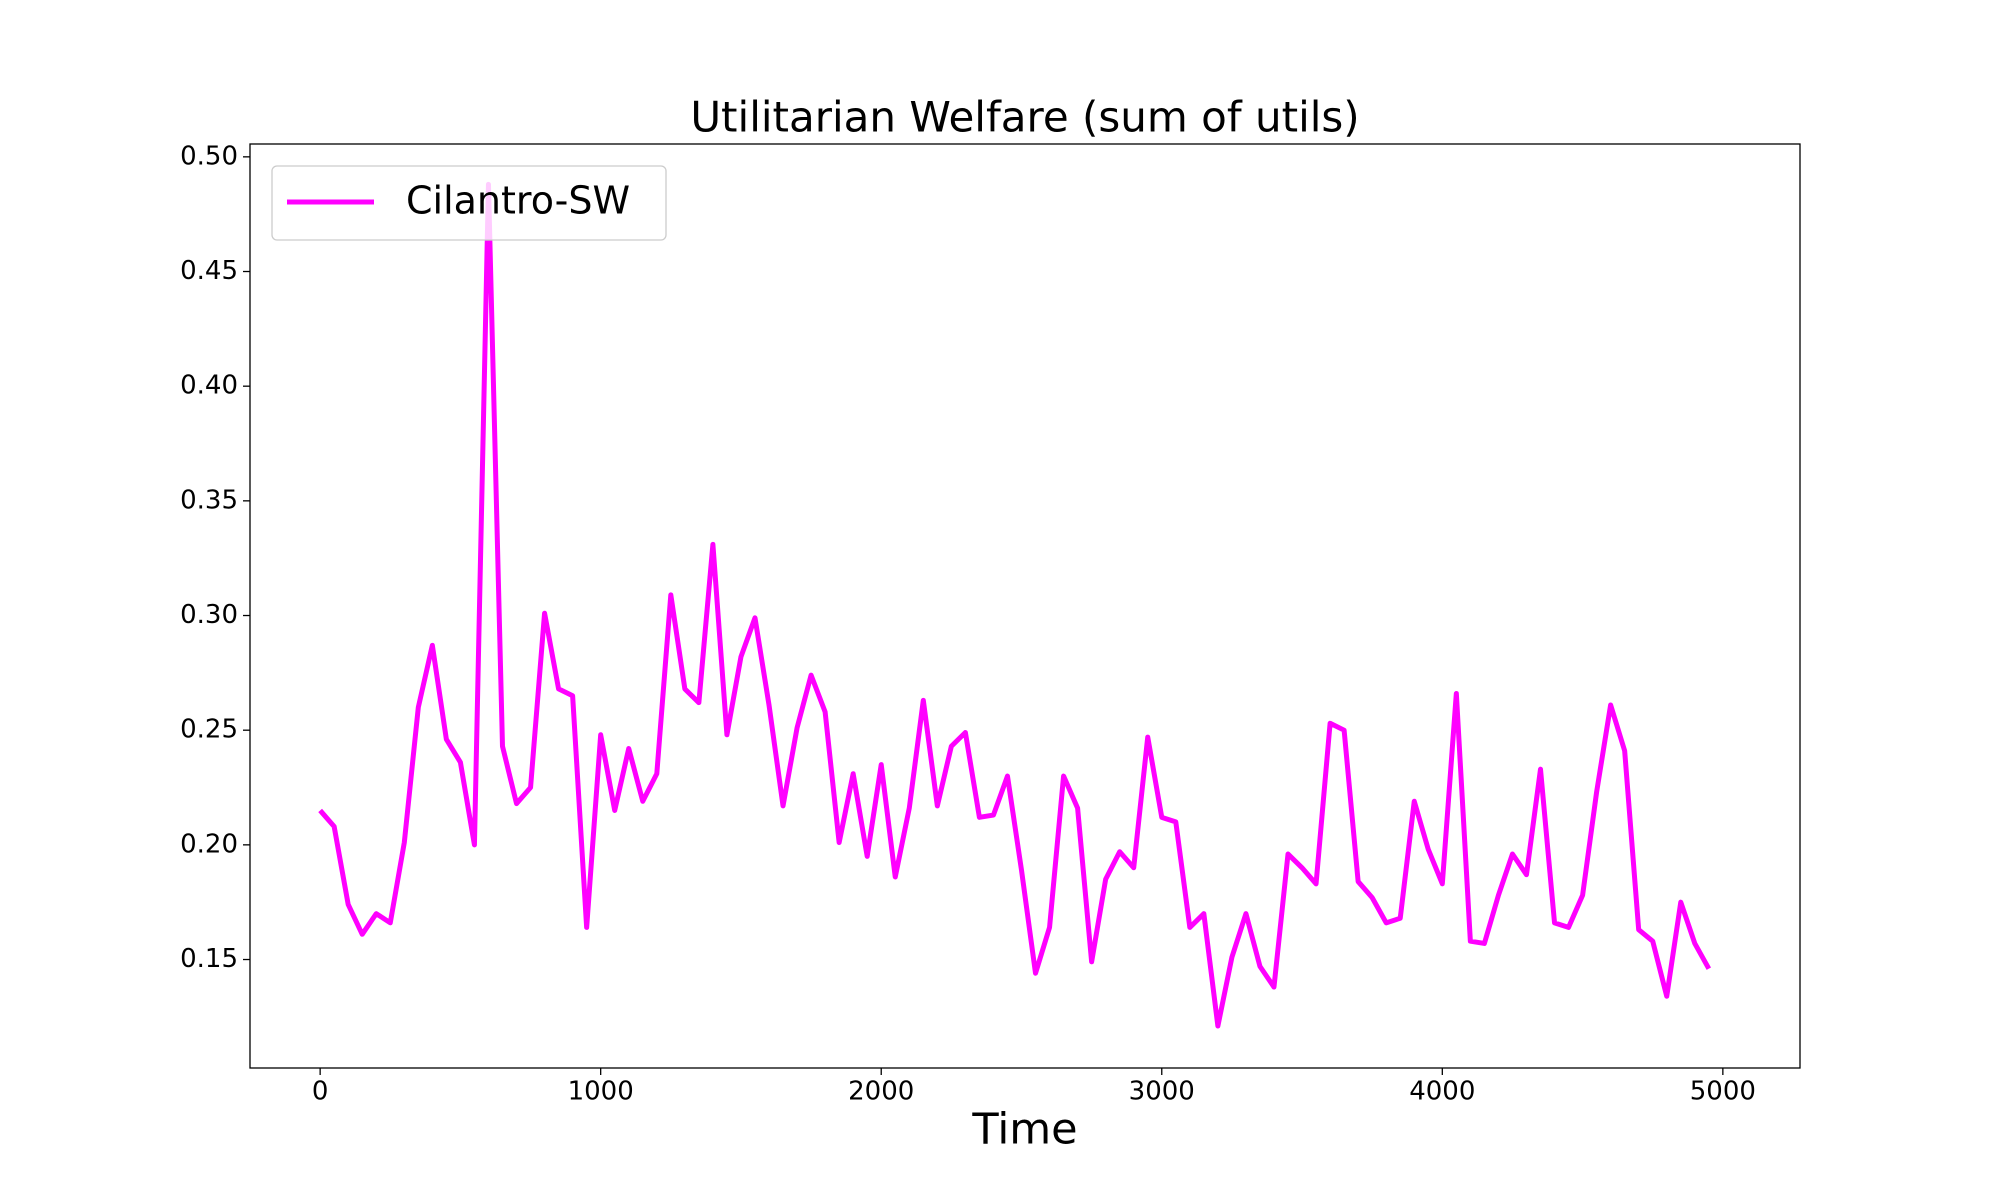 The image size is (2000, 1200). What do you see at coordinates (320, 1092) in the screenshot?
I see `x-tick-label: 0` at bounding box center [320, 1092].